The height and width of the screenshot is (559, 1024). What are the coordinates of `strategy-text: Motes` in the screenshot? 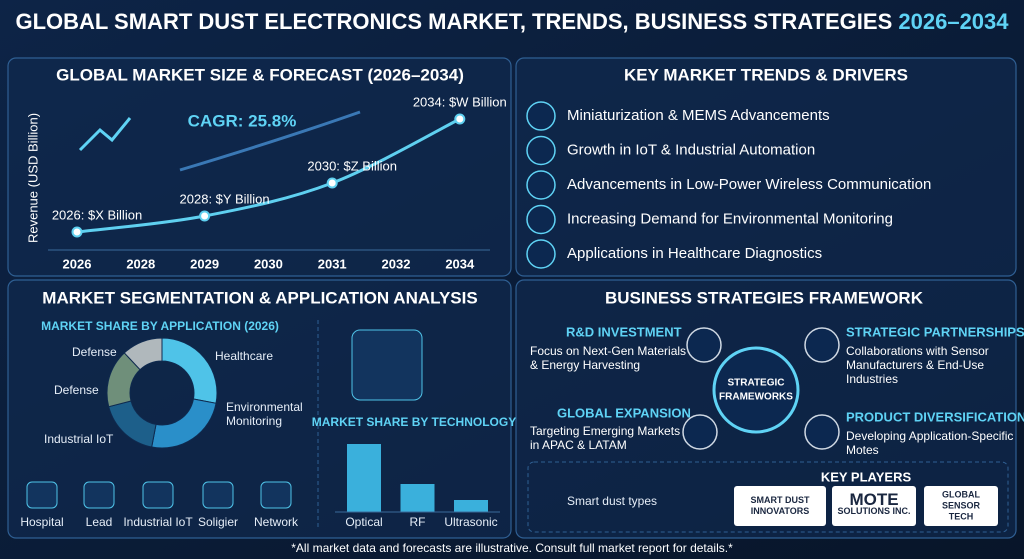 It's located at (862, 450).